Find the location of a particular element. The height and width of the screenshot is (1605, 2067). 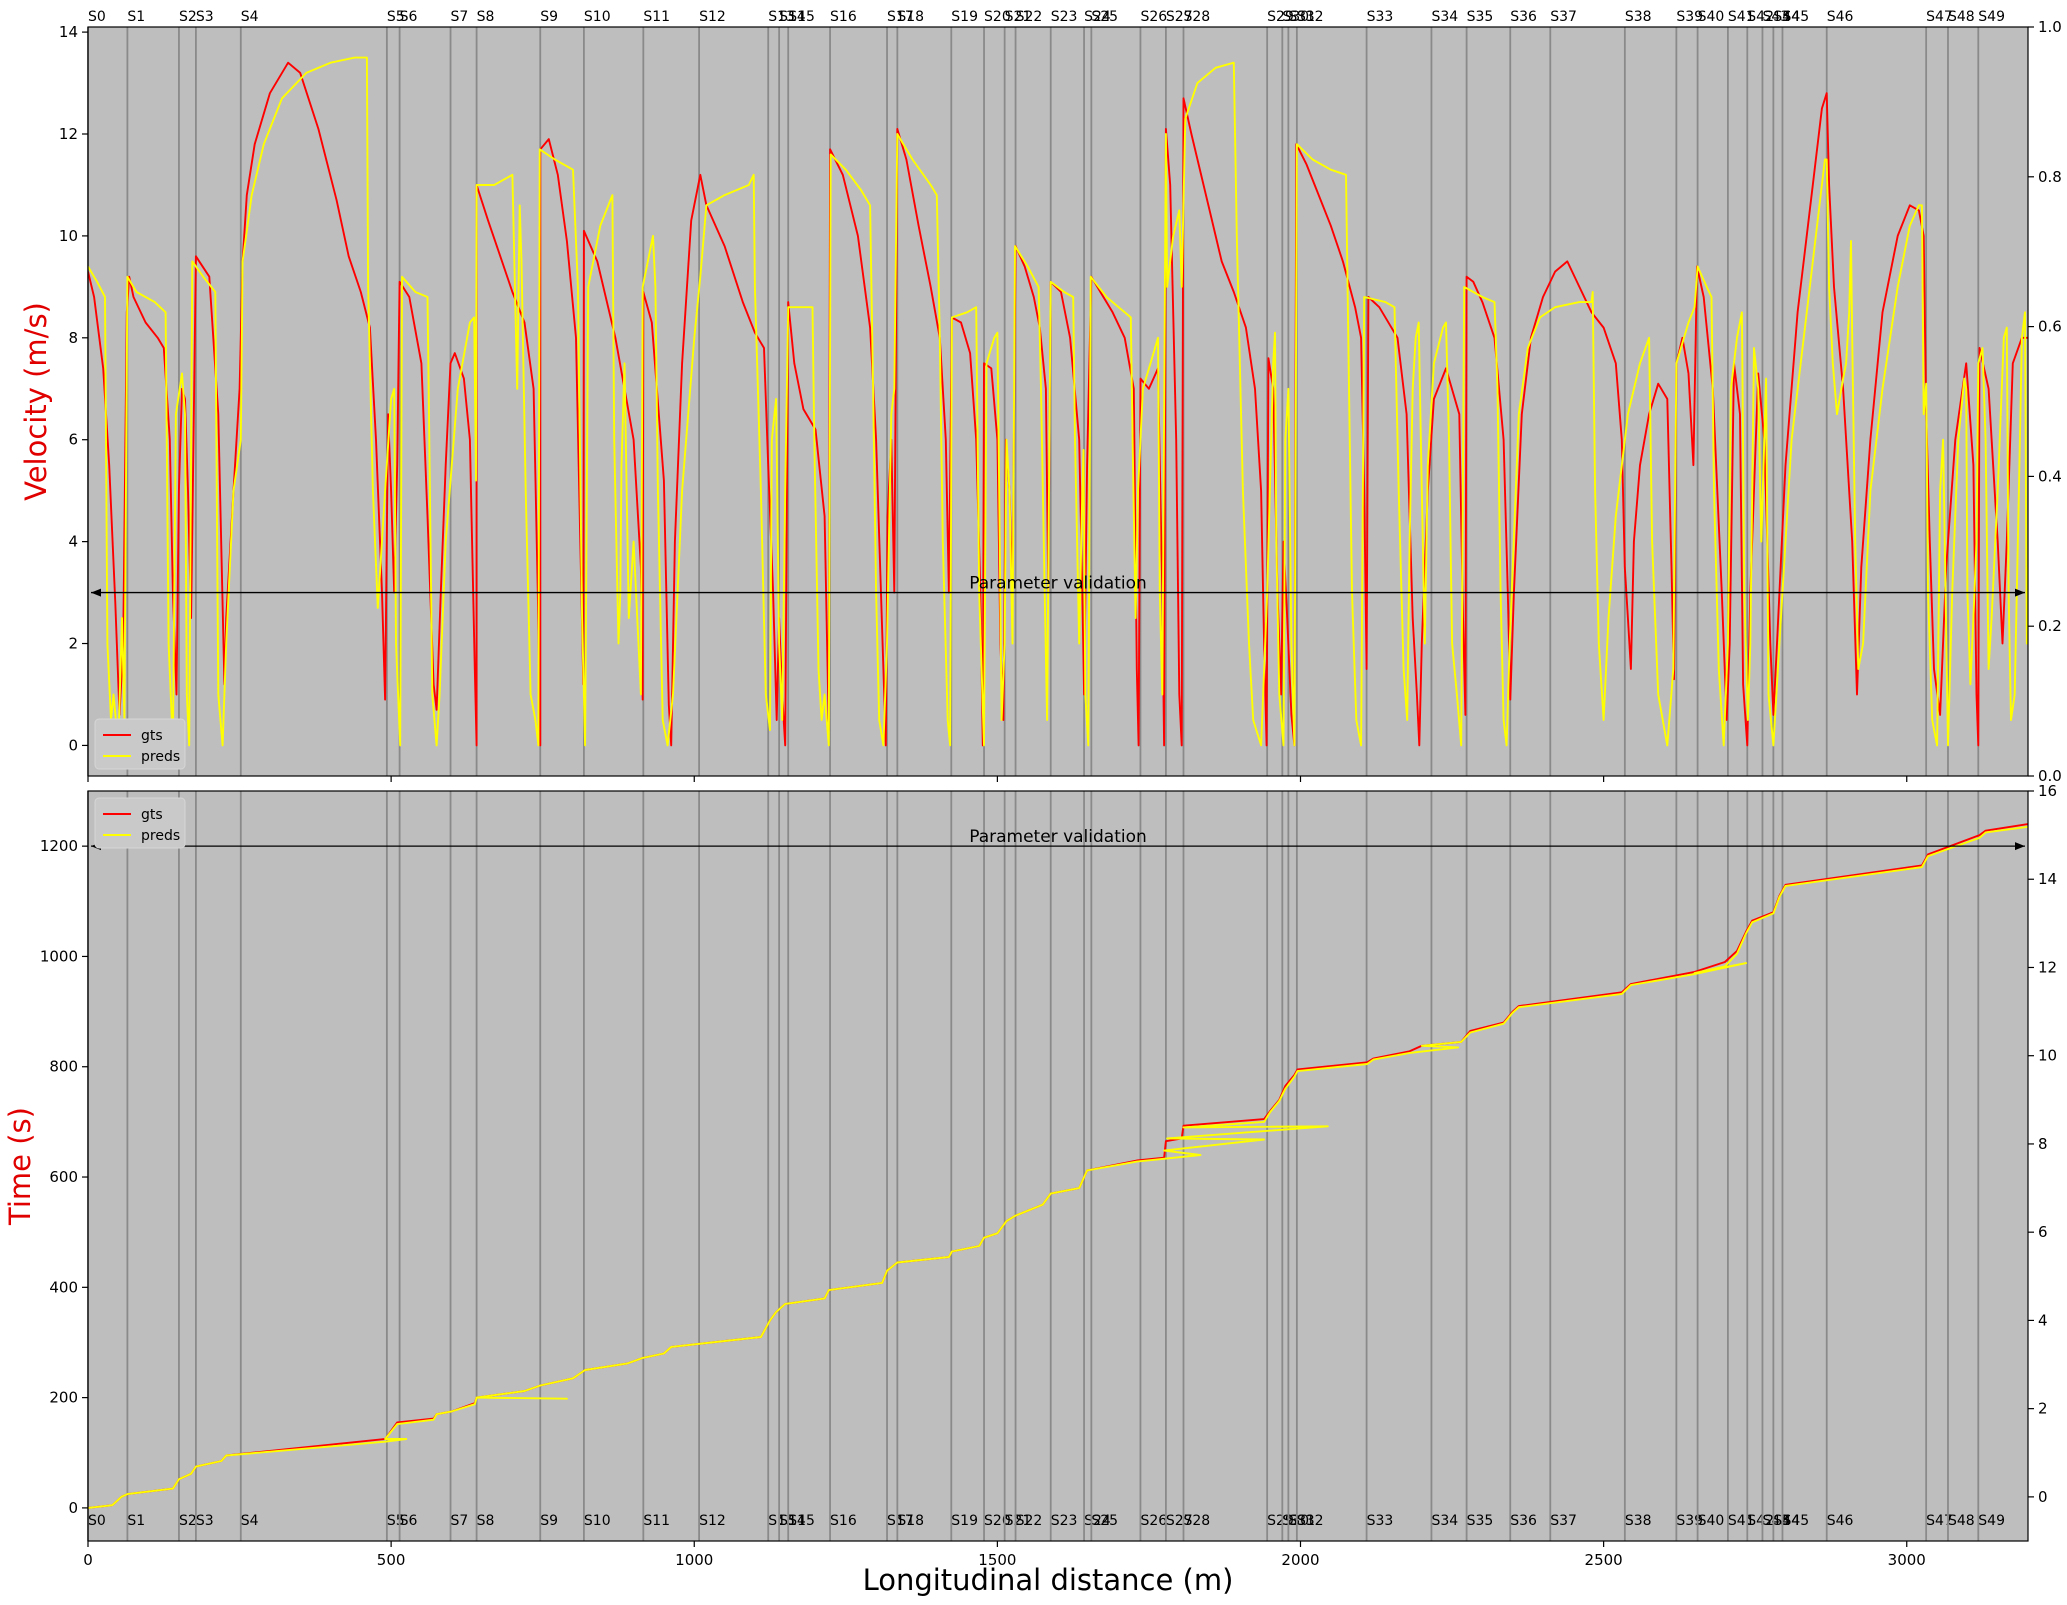

y-tick-label: 200 is located at coordinates (63, 1398).